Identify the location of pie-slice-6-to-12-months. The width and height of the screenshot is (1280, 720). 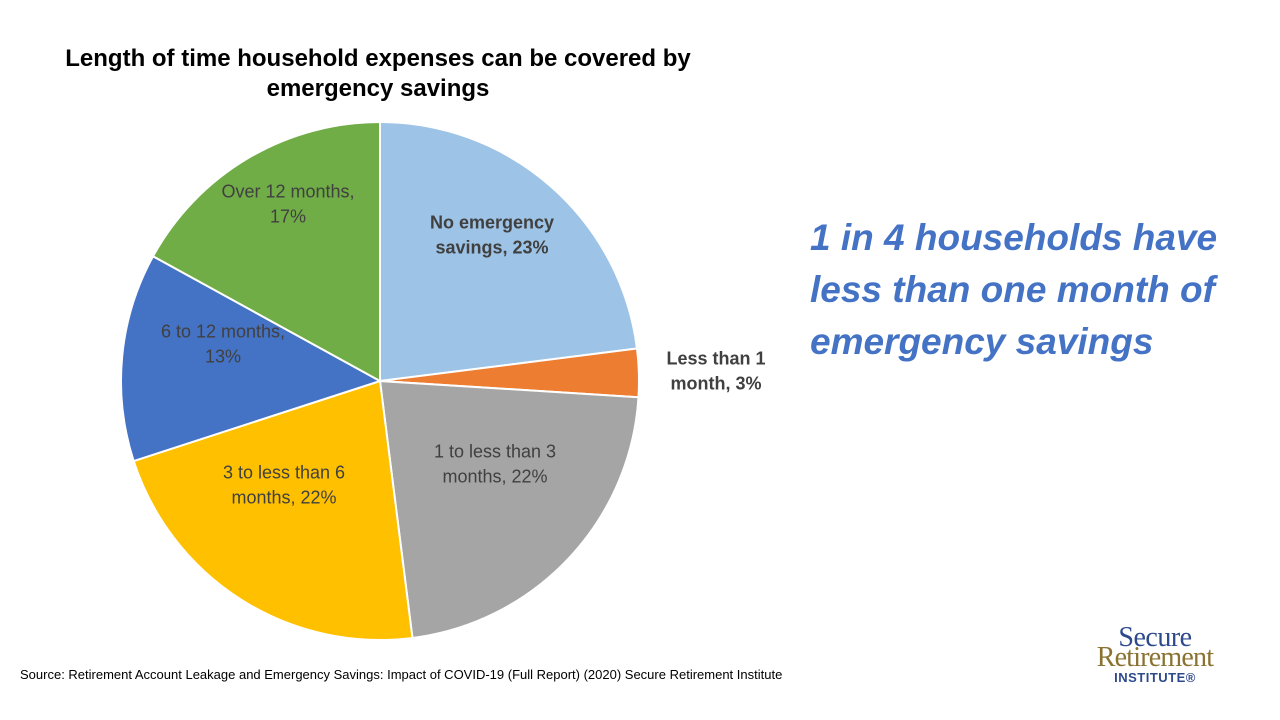
(250, 359).